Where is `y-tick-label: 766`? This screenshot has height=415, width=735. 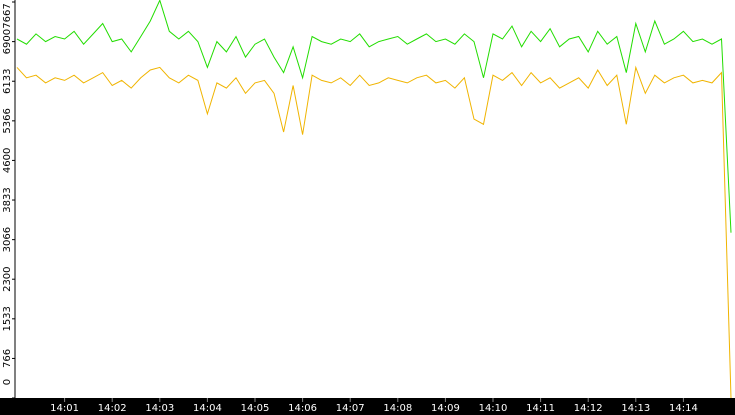
y-tick-label: 766 is located at coordinates (7, 358).